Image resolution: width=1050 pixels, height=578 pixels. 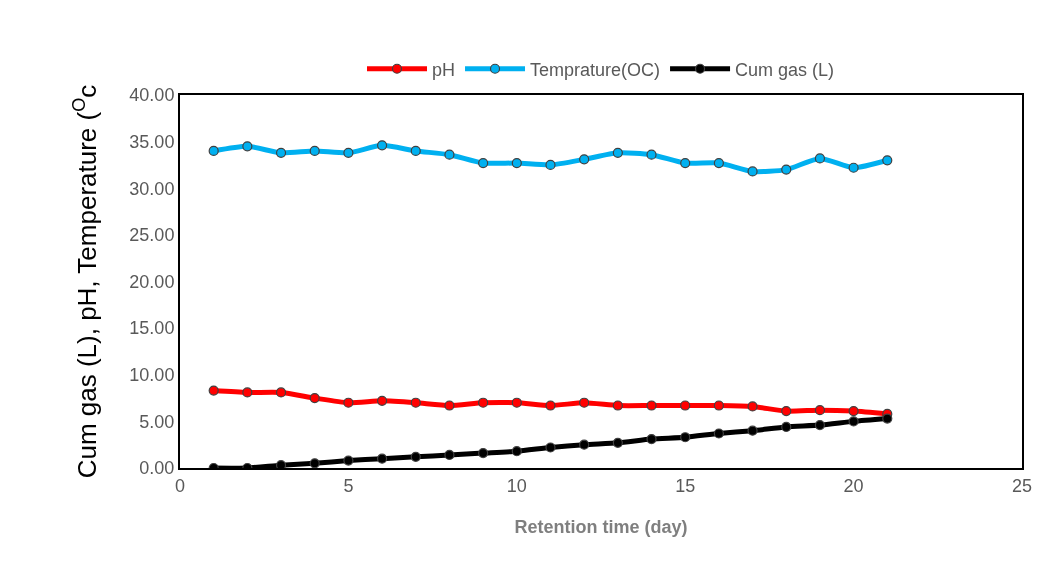 What do you see at coordinates (152, 281) in the screenshot?
I see `y-tick-label: 20.00` at bounding box center [152, 281].